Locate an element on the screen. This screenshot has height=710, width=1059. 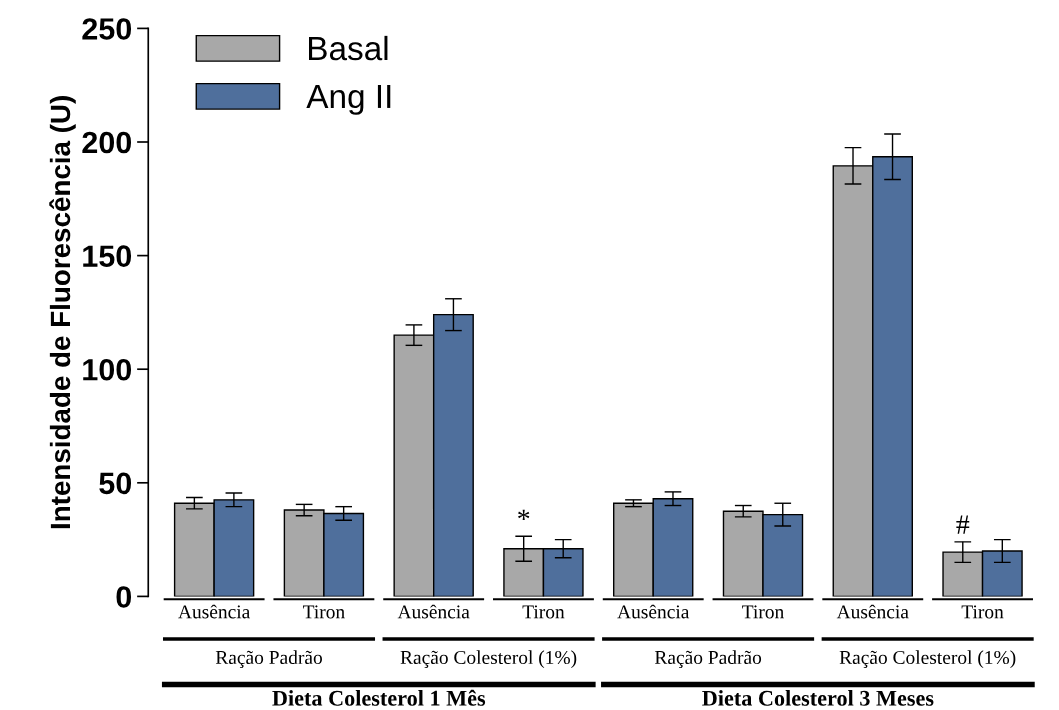
text: Dieta Colesterol 3 Meses is located at coordinates (818, 698).